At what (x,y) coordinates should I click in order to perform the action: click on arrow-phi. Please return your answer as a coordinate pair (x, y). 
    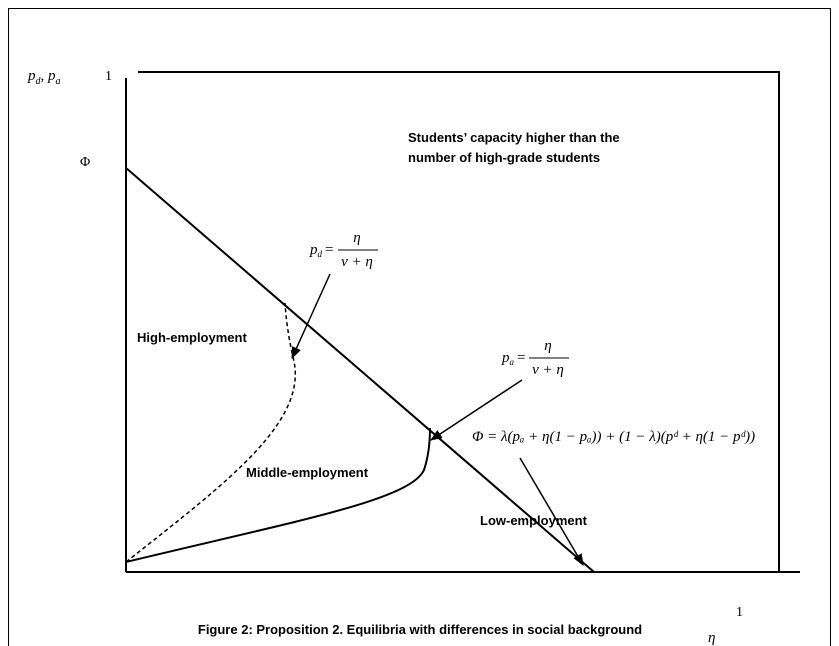
    Looking at the image, I should click on (551, 512).